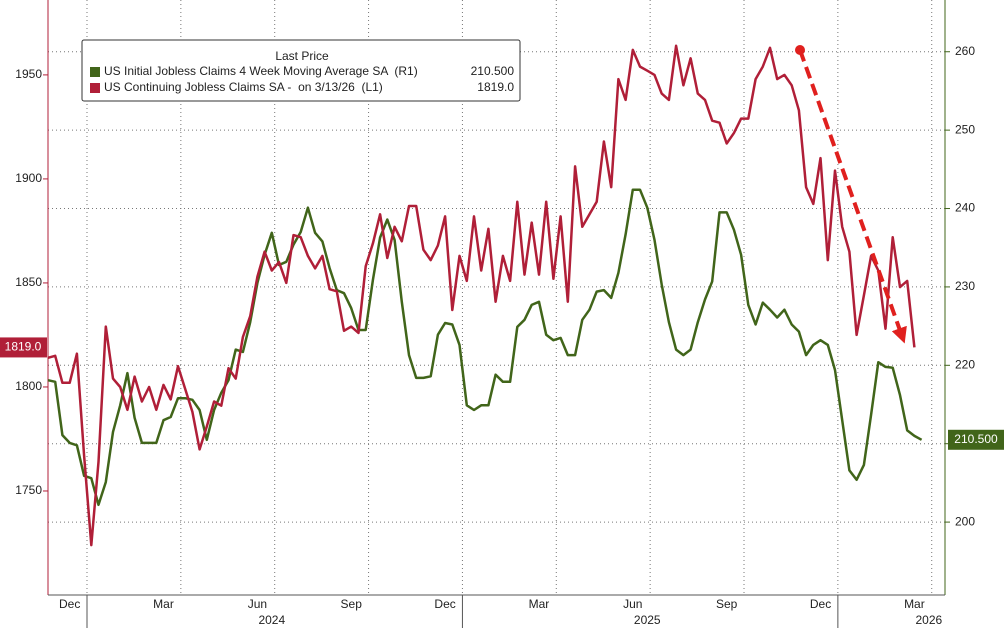  I want to click on year-label: 2024, so click(271, 620).